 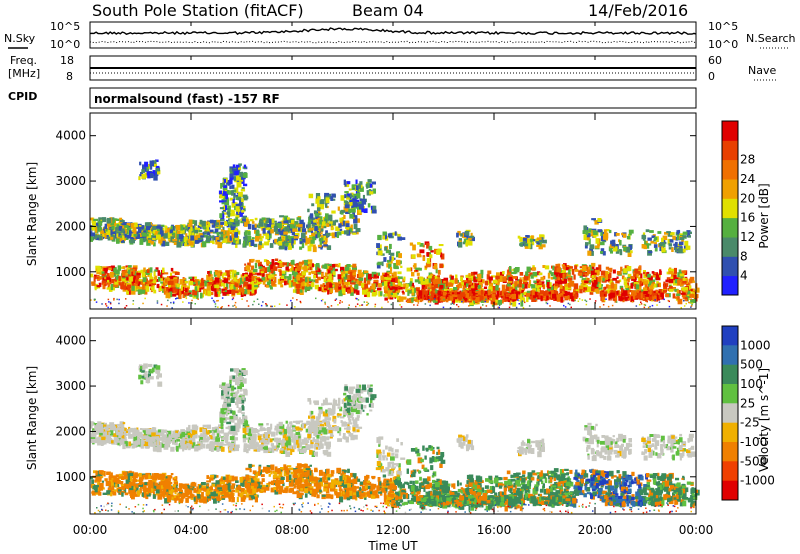 What do you see at coordinates (22, 96) in the screenshot?
I see `cpid-label: CPID` at bounding box center [22, 96].